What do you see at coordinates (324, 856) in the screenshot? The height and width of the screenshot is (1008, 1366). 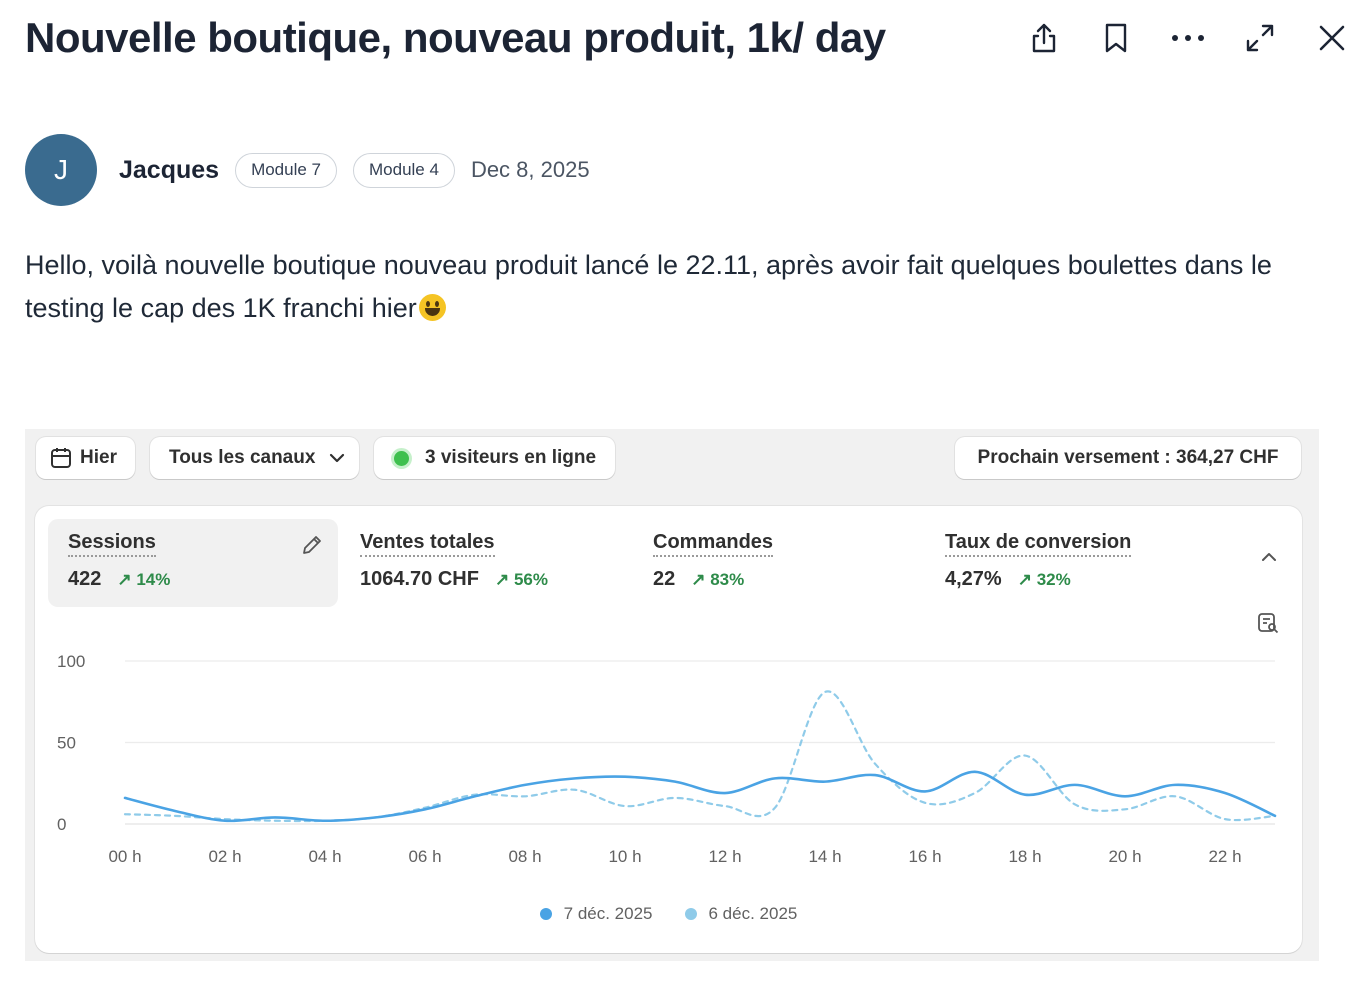 I see `x-tick-label: 04 h` at bounding box center [324, 856].